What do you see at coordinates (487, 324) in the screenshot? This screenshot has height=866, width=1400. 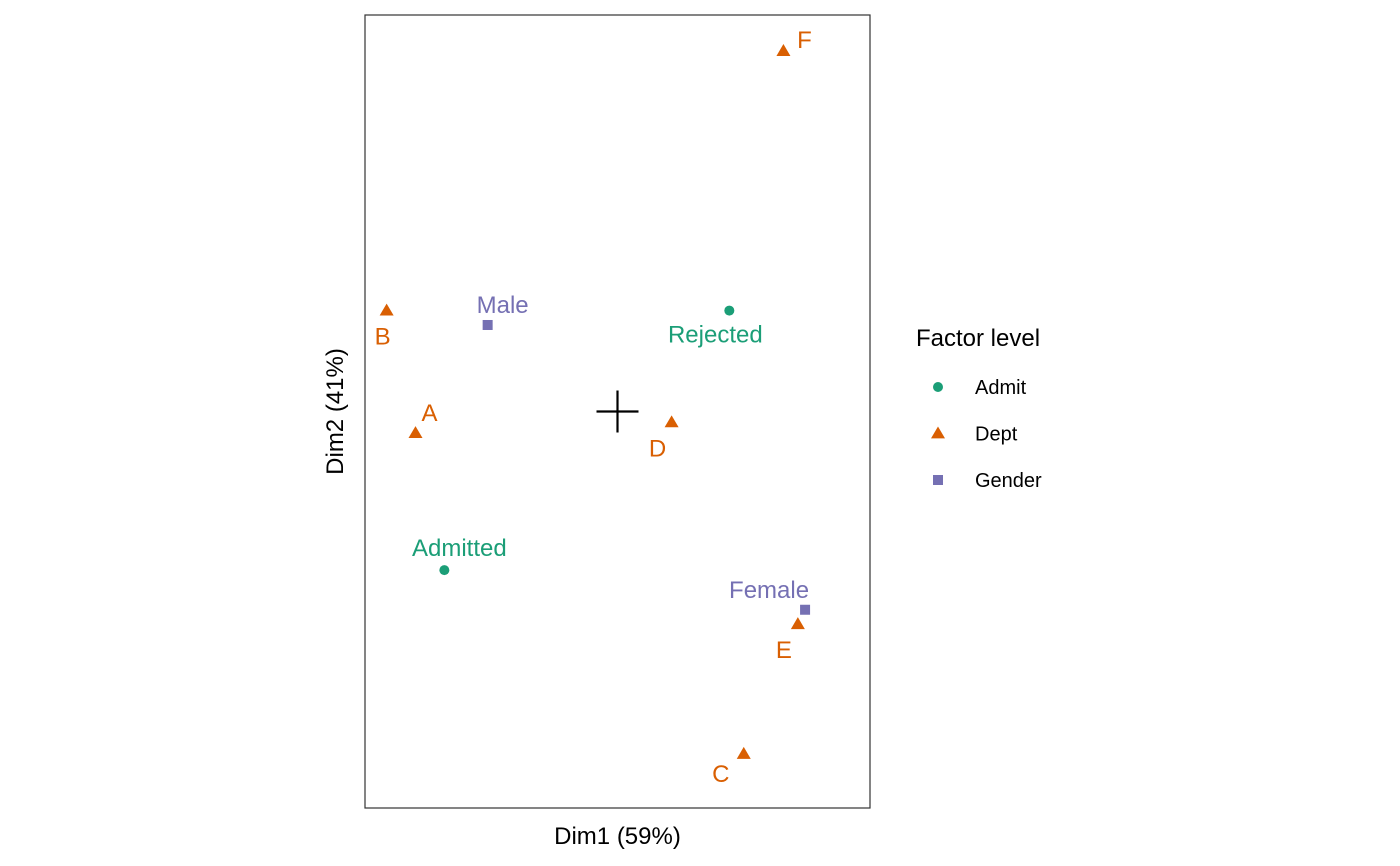 I see `point-male` at bounding box center [487, 324].